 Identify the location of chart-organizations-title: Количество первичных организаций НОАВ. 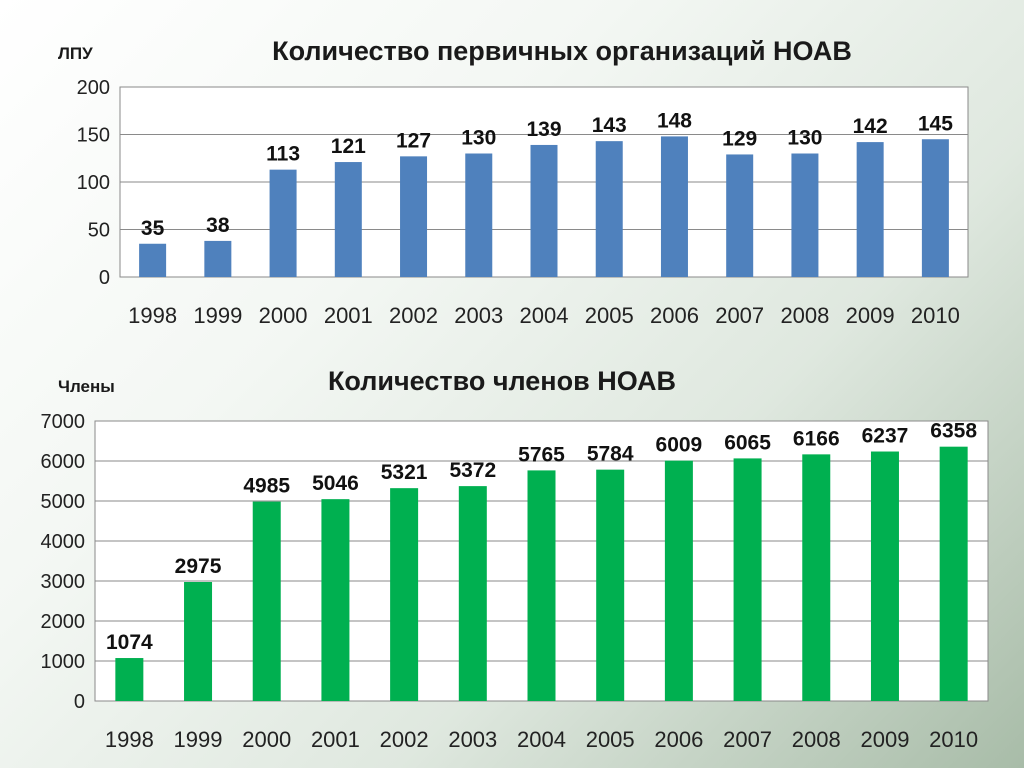
(562, 51).